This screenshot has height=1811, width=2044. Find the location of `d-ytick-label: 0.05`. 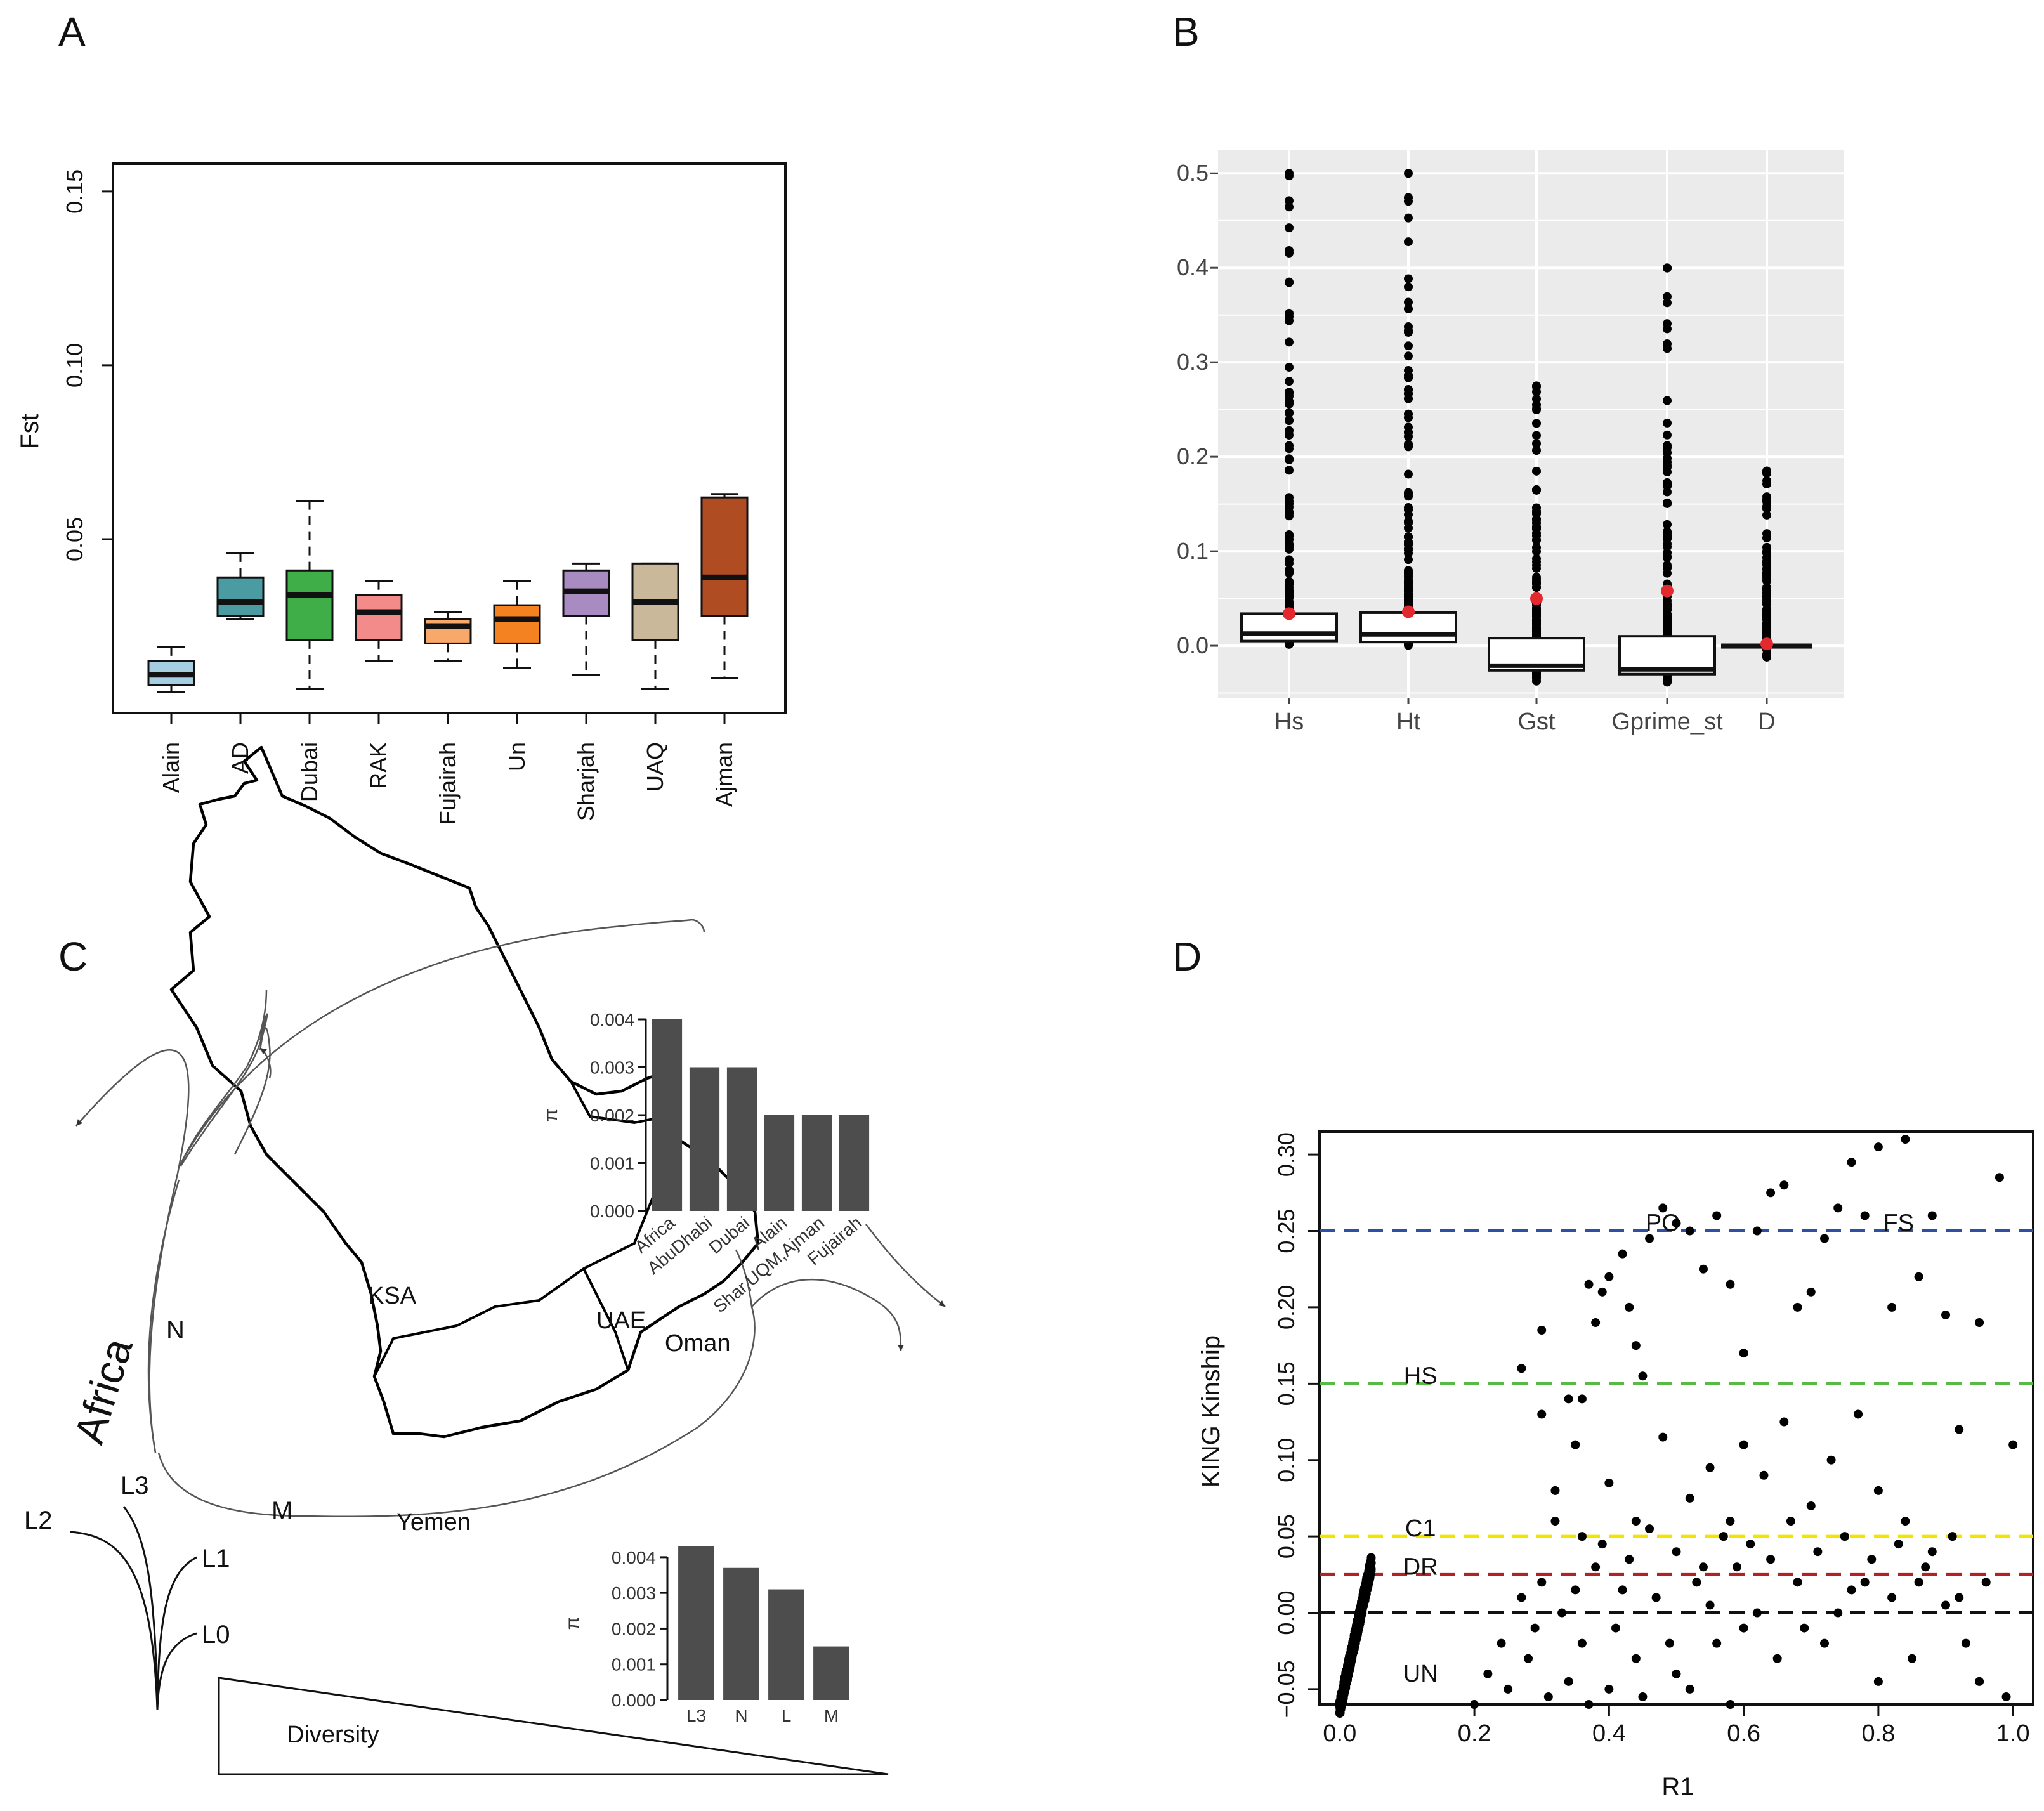

d-ytick-label: 0.05 is located at coordinates (1286, 1536).